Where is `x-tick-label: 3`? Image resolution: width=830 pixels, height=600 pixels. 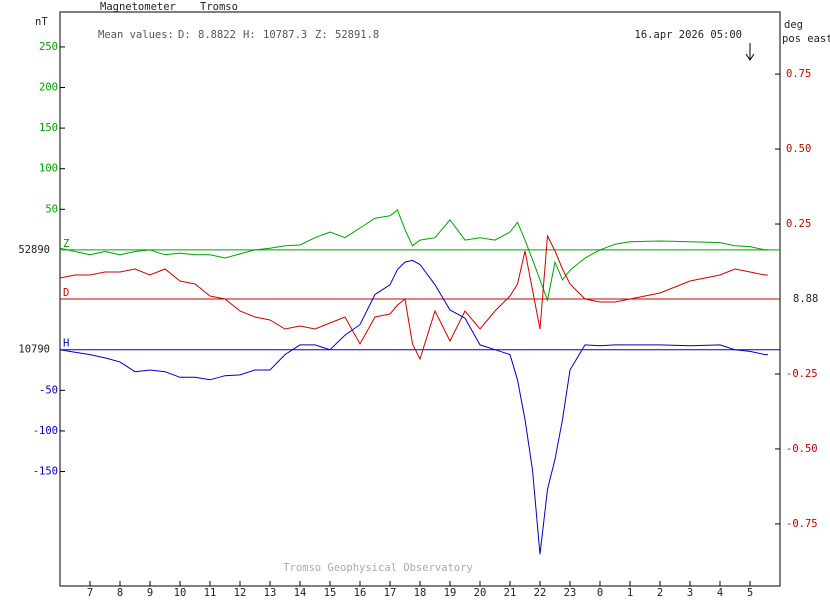
x-tick-label: 3 is located at coordinates (690, 593).